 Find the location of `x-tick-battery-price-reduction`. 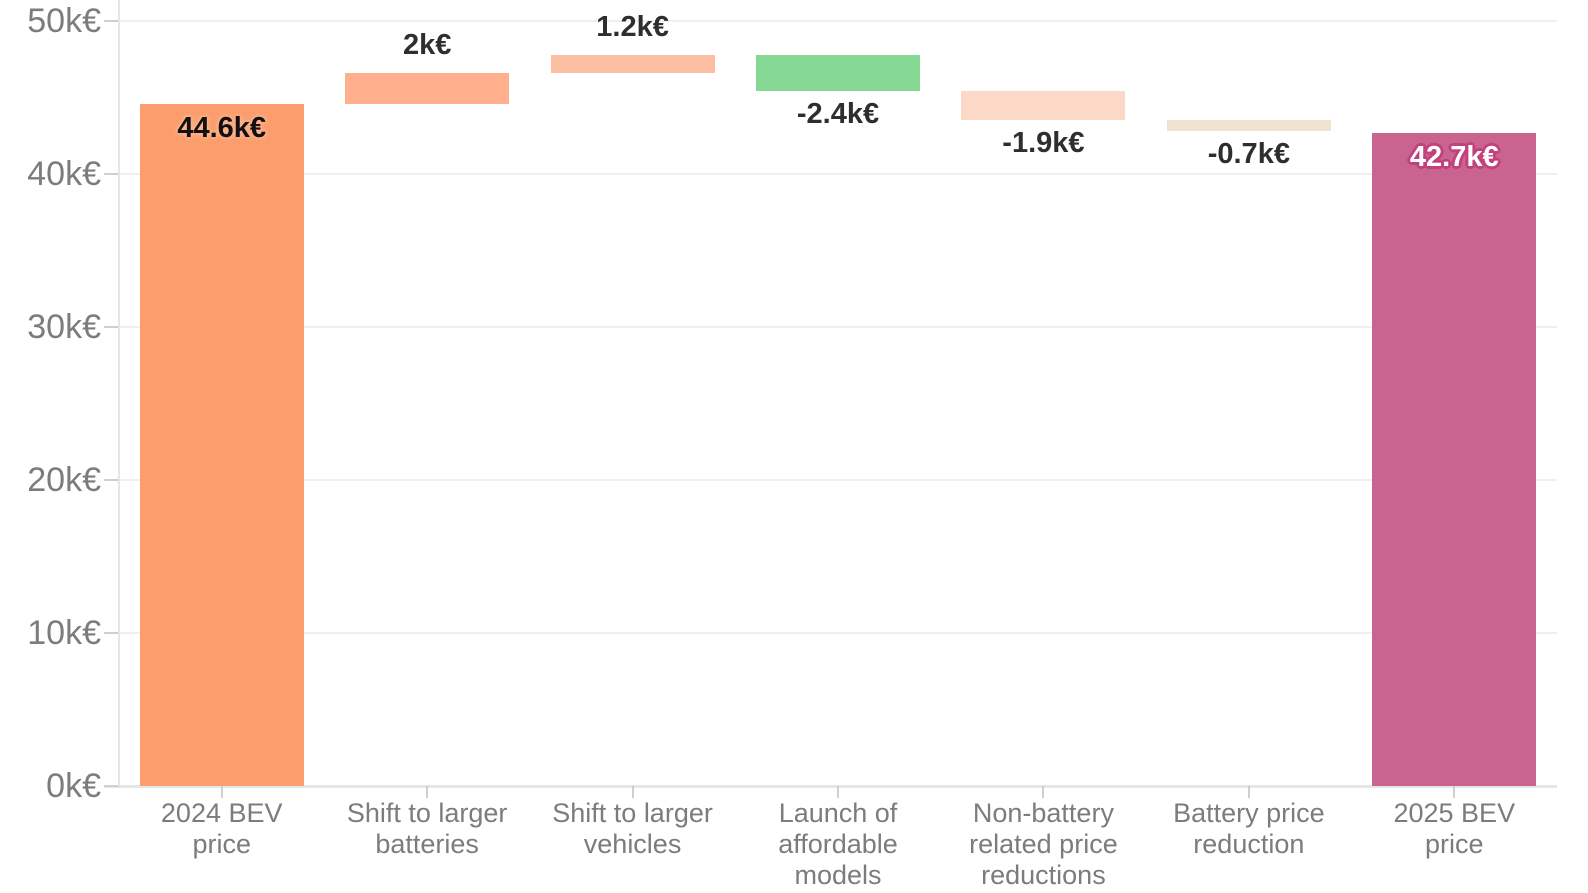

x-tick-battery-price-reduction is located at coordinates (1248, 792).